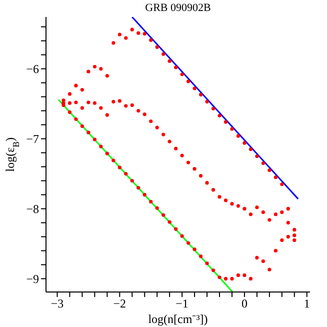 The height and width of the screenshot is (327, 327). What do you see at coordinates (244, 303) in the screenshot?
I see `x-tick-label: 0` at bounding box center [244, 303].